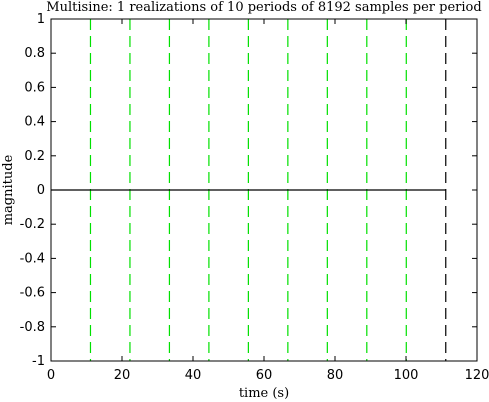 The width and height of the screenshot is (489, 402). I want to click on x-tick-label: 120, so click(477, 375).